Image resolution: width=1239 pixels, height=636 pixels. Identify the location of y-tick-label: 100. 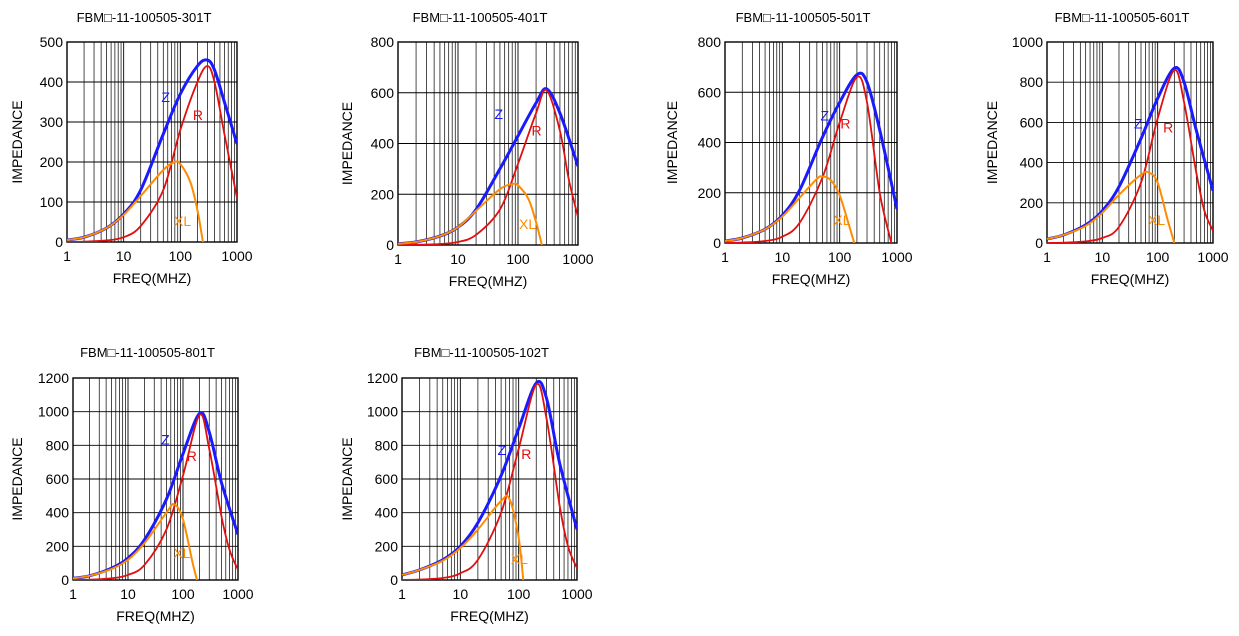
(52, 202).